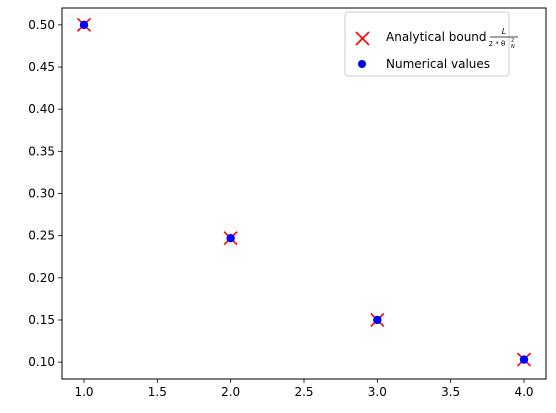  What do you see at coordinates (41, 151) in the screenshot?
I see `y-tick-label: 0.35` at bounding box center [41, 151].